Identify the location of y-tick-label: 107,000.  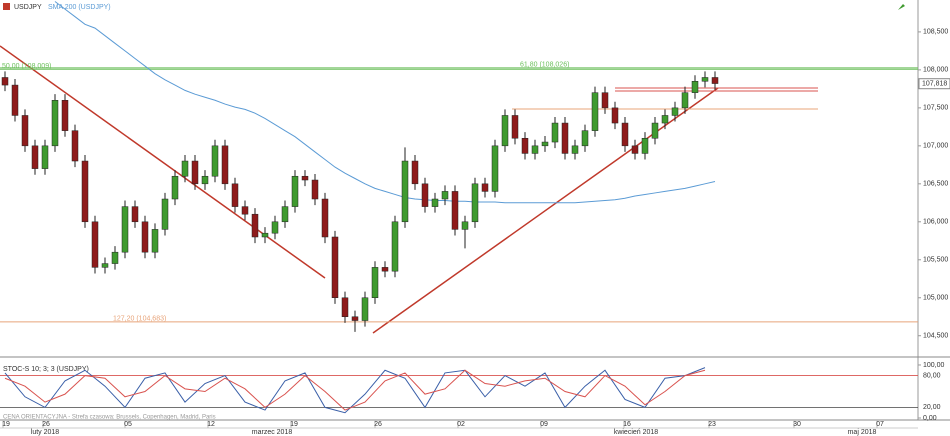
(935, 146).